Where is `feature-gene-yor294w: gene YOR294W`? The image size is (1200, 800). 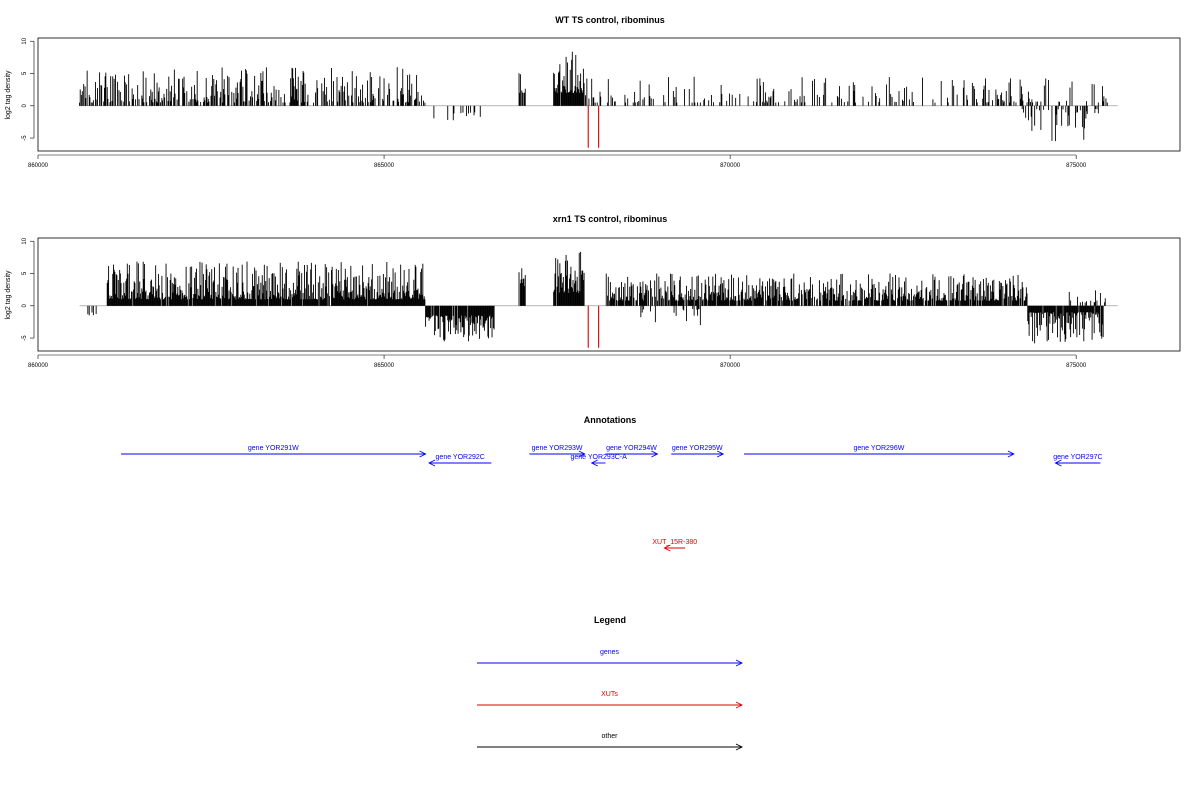 feature-gene-yor294w: gene YOR294W is located at coordinates (632, 451).